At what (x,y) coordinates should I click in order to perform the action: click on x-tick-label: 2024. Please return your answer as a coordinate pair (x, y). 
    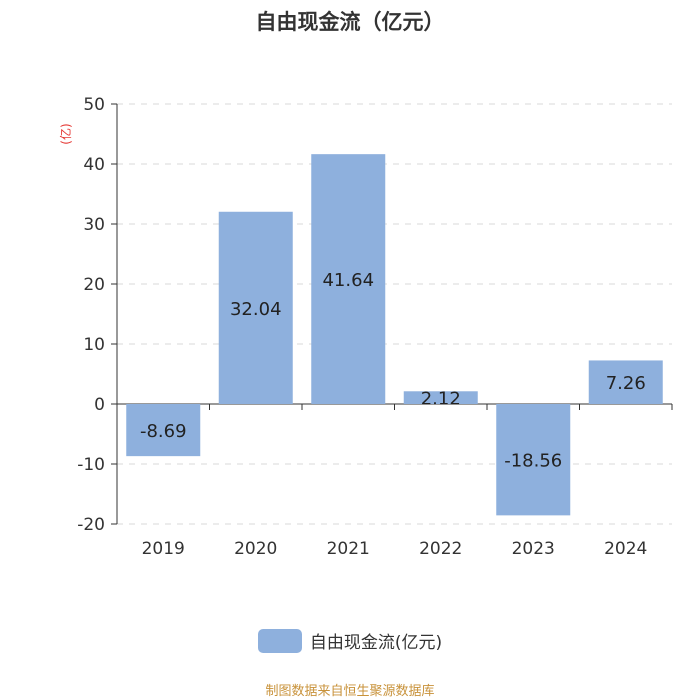
    Looking at the image, I should click on (625, 549).